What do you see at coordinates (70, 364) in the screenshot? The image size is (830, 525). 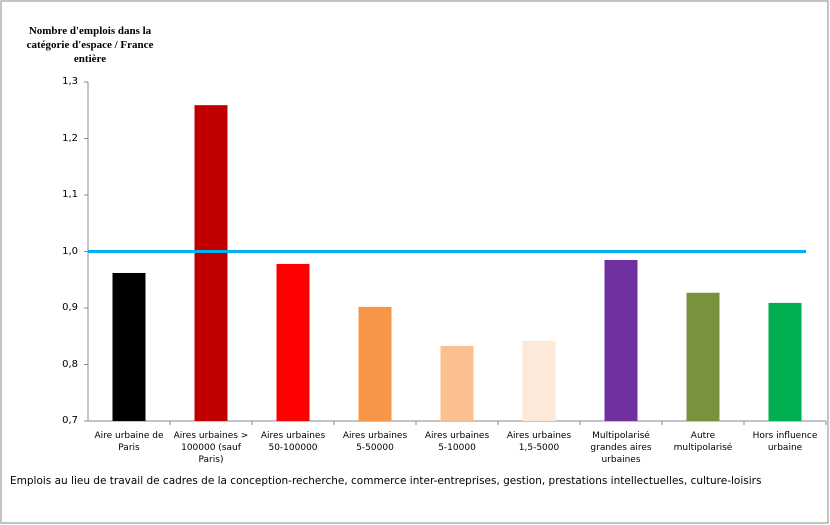 I see `y-tick-label: 0,8` at bounding box center [70, 364].